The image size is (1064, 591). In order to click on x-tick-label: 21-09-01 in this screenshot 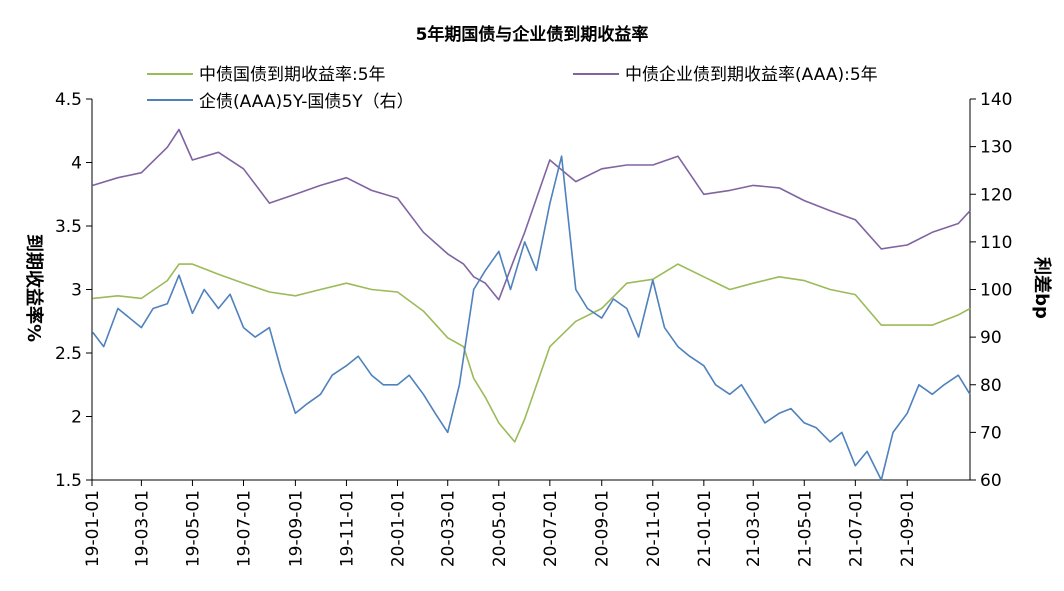, I will do `click(908, 528)`.